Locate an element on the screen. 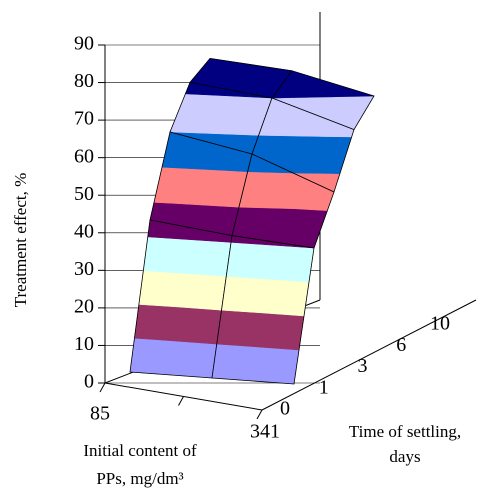 The image size is (480, 497). x-axis-title: PPs, mg/dm³ is located at coordinates (139, 478).